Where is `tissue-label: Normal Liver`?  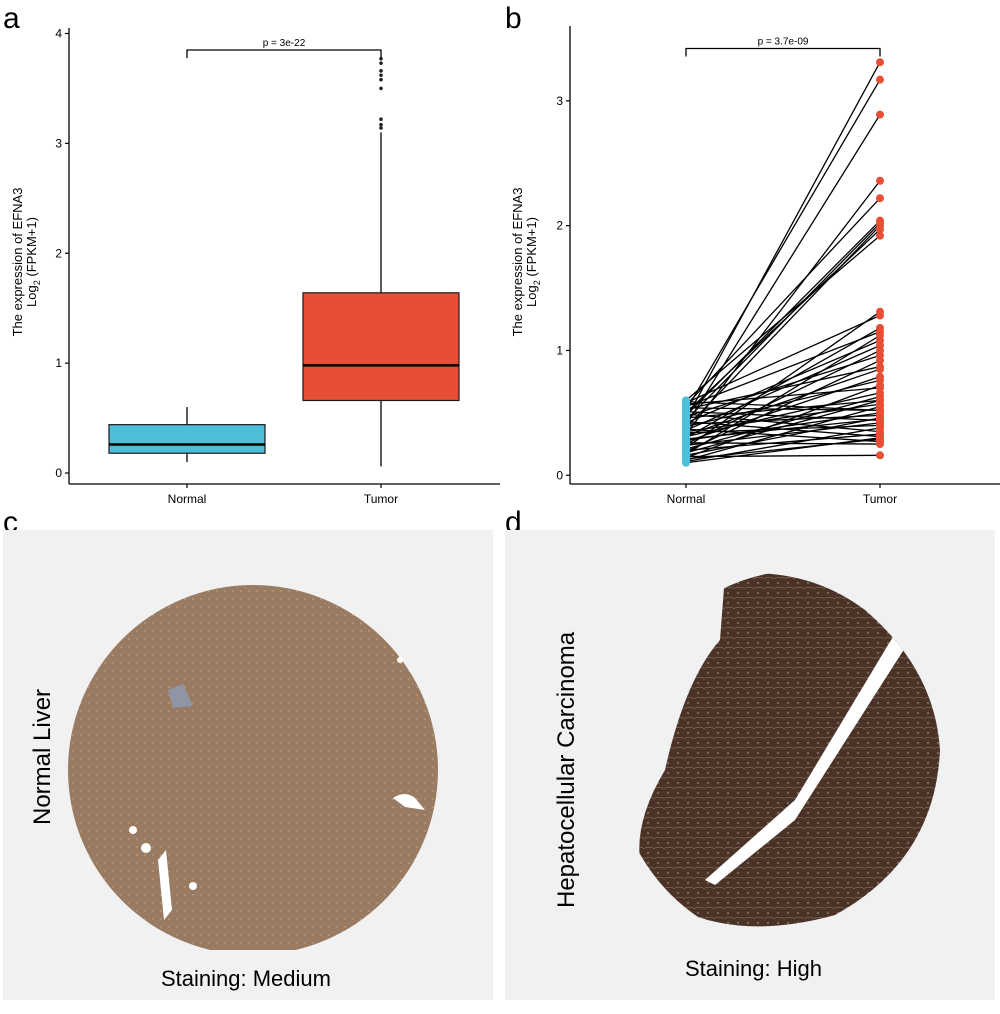 tissue-label: Normal Liver is located at coordinates (42, 756).